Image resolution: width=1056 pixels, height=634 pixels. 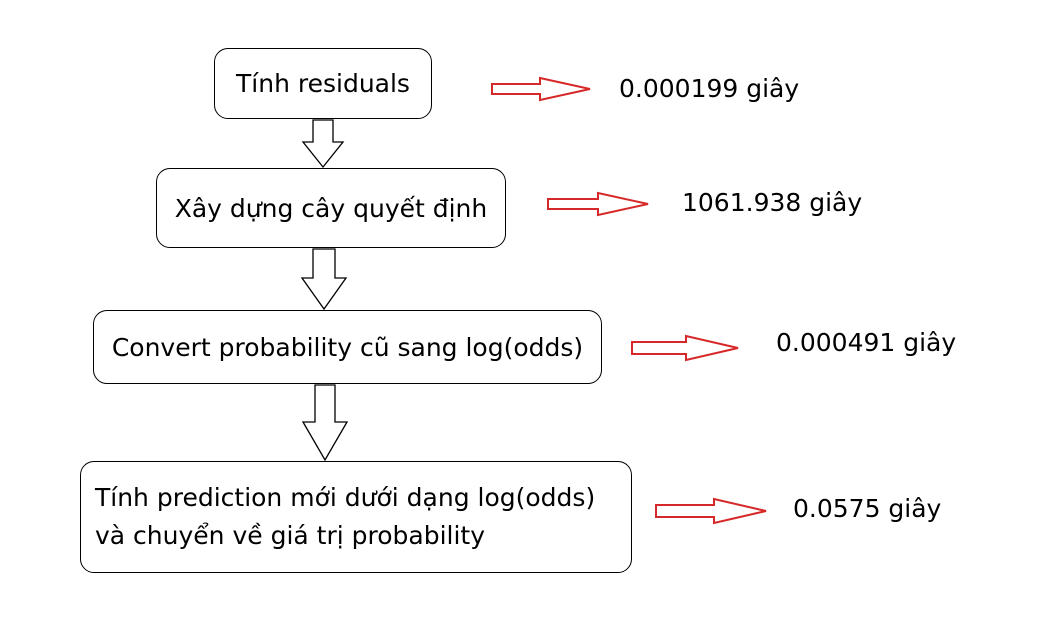 I want to click on step-box-convert-logodds: Convert probability cũ sang log(odds), so click(x=347, y=347).